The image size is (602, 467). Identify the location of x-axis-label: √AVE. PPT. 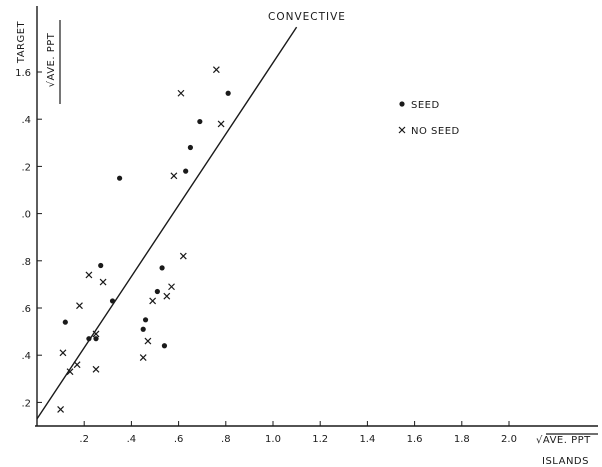
(563, 440).